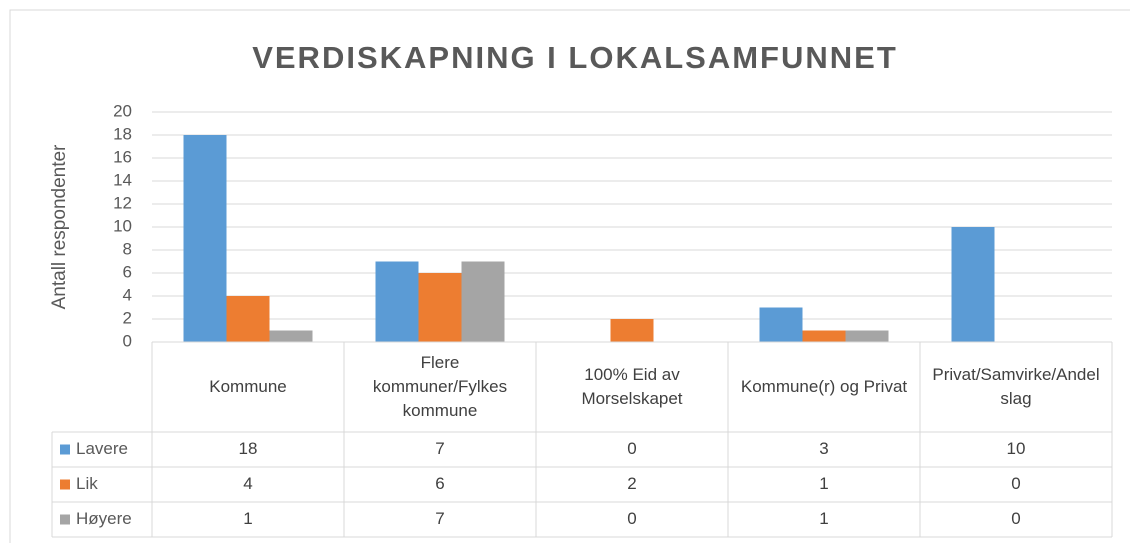  Describe the element at coordinates (127, 340) in the screenshot. I see `y-tick-label: 0` at that location.